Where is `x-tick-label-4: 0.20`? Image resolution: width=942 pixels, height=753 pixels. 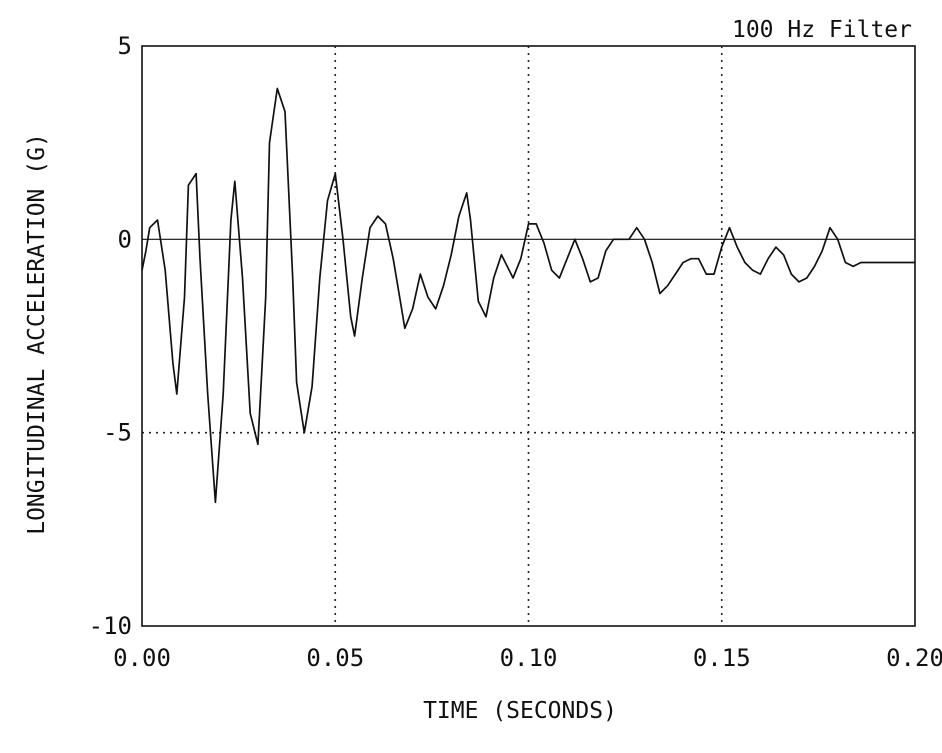
x-tick-label-4: 0.20 is located at coordinates (914, 658).